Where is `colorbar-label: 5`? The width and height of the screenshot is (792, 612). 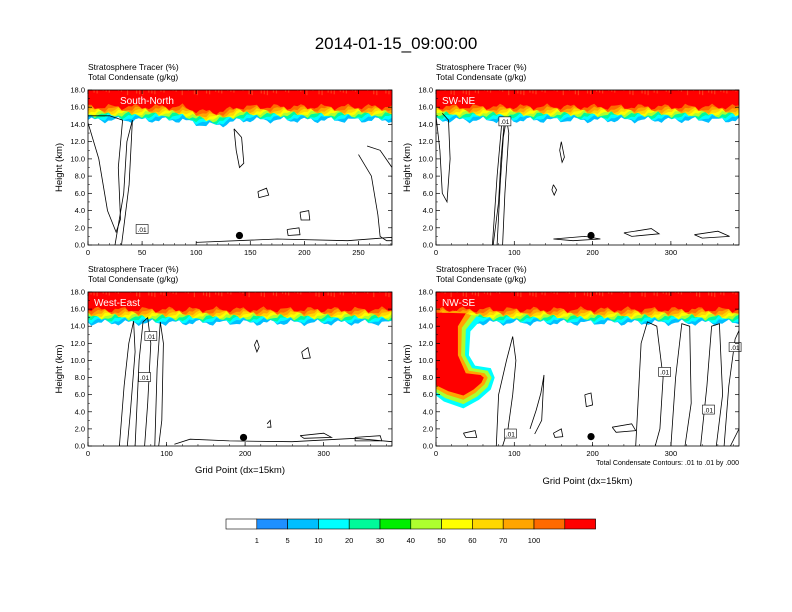 colorbar-label: 5 is located at coordinates (288, 540).